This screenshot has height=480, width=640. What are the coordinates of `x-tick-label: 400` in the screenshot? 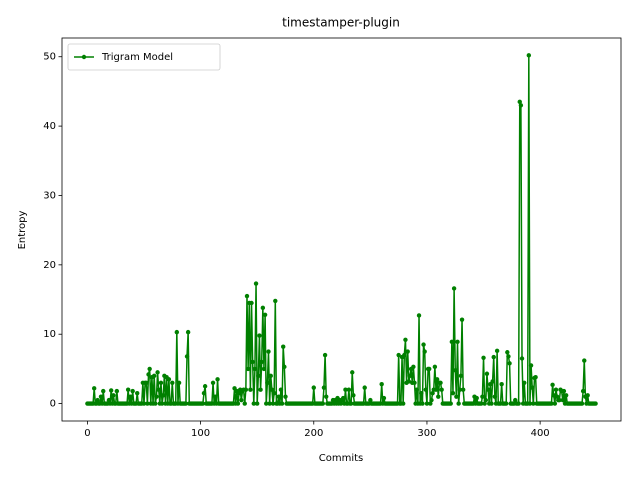 It's located at (540, 433).